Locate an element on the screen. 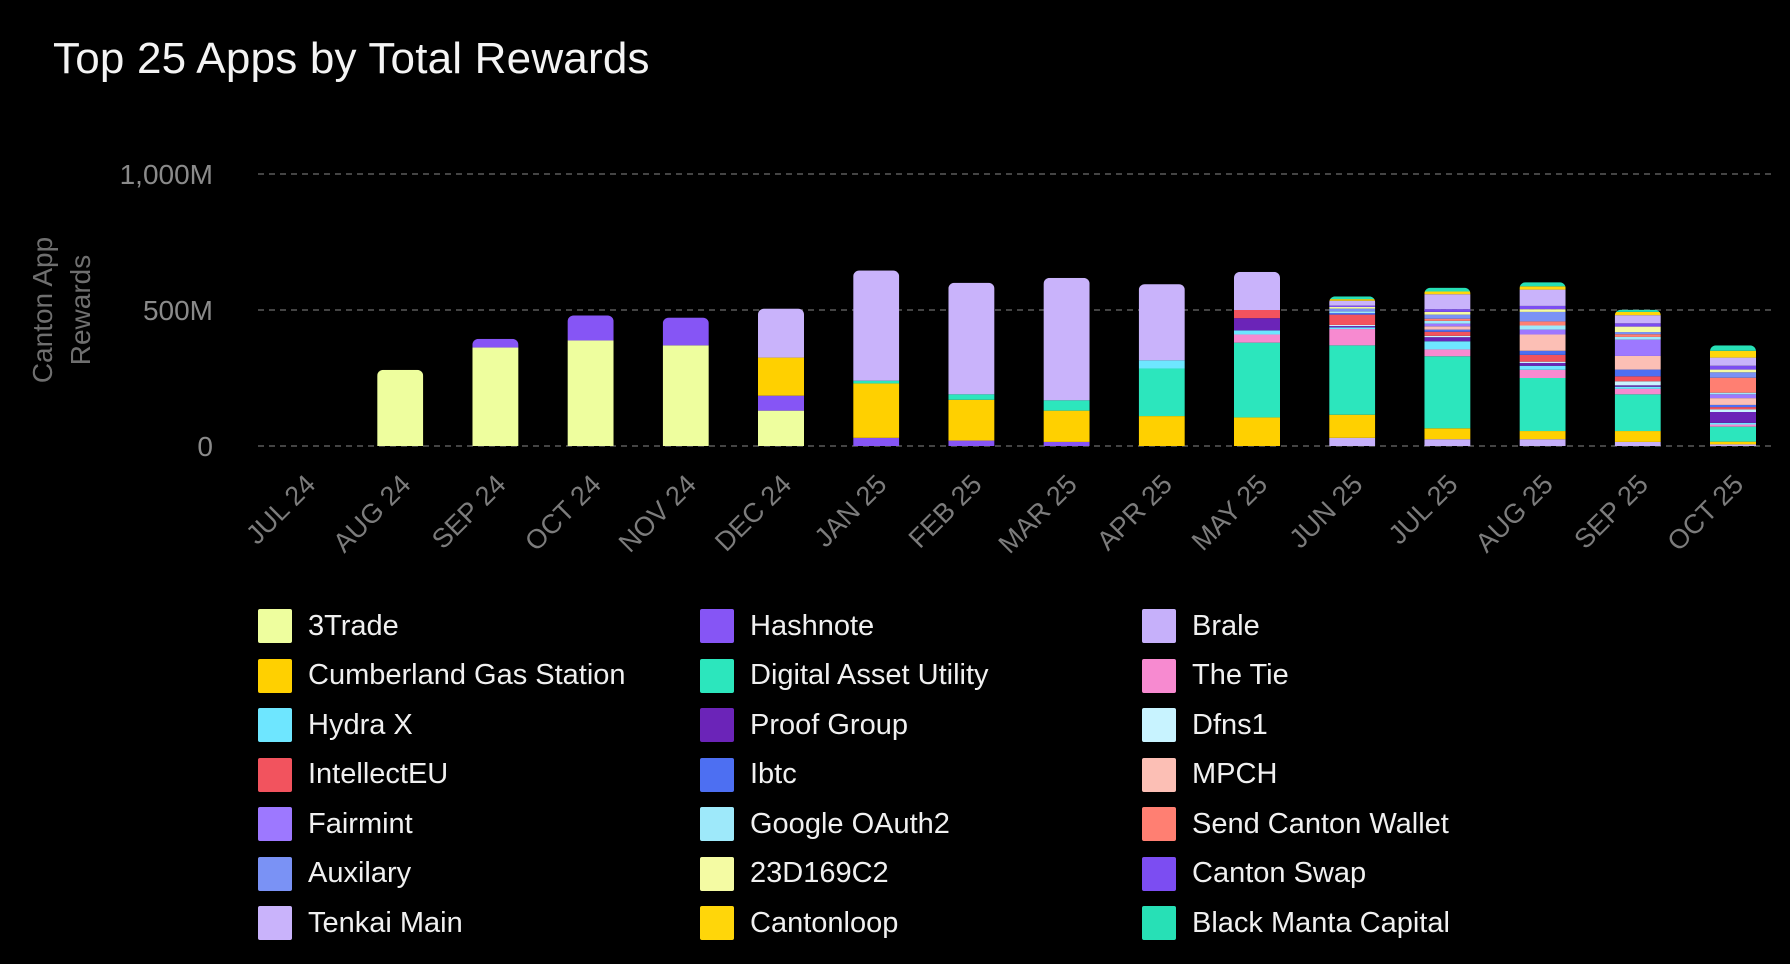  bar-segment: Brale SEP 25: 15M is located at coordinates (1637, 443).